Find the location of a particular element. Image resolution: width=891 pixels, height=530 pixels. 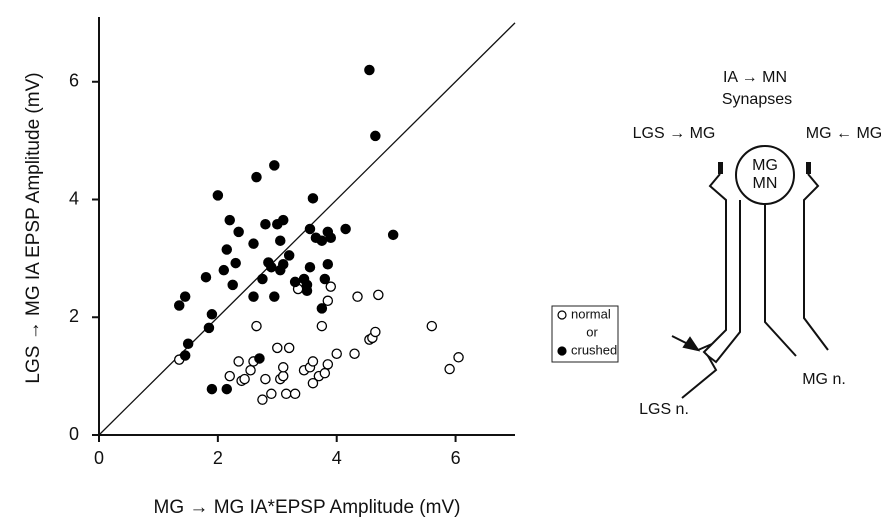

synapse-label: LGS → MG is located at coordinates (674, 133).